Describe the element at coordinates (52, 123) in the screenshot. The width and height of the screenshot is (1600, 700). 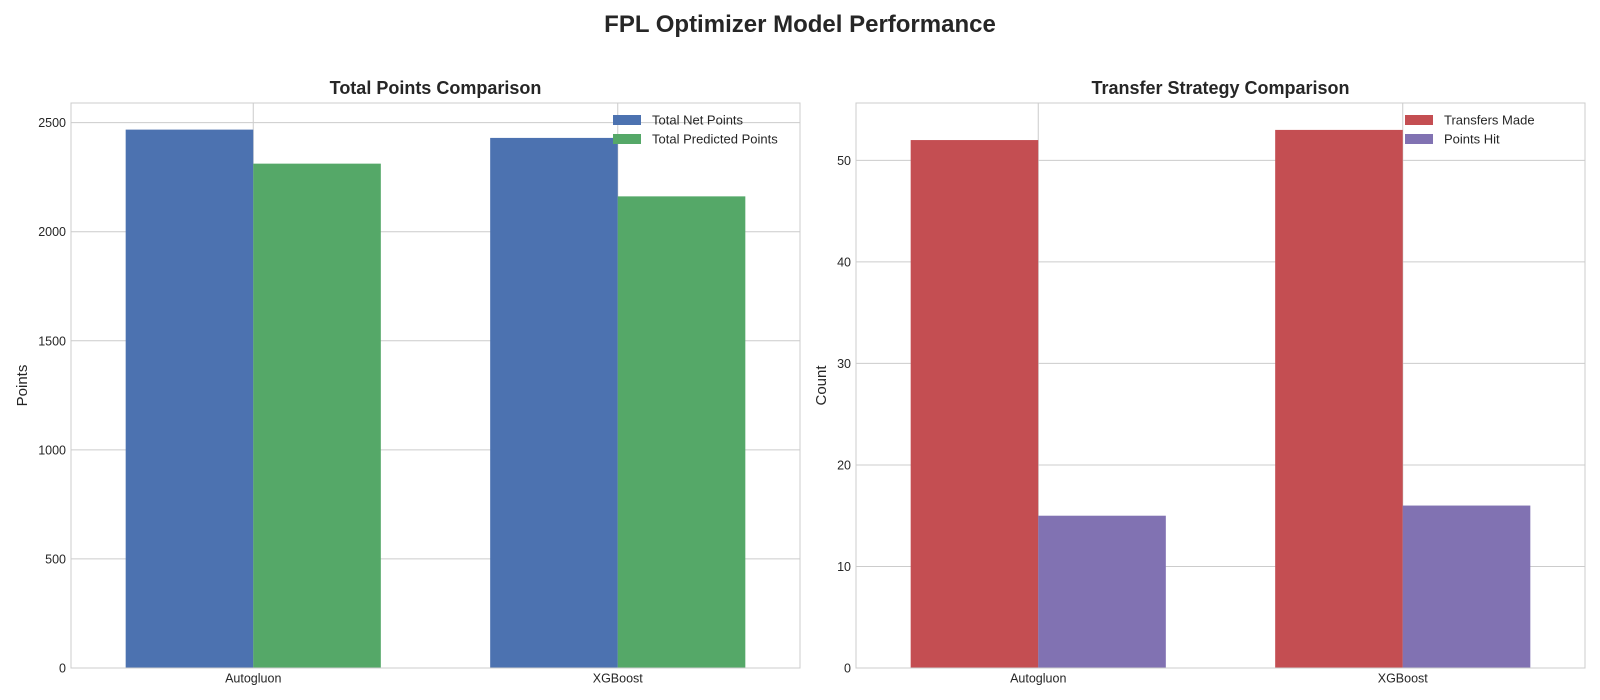
I see `y-tick-label: 2500` at that location.